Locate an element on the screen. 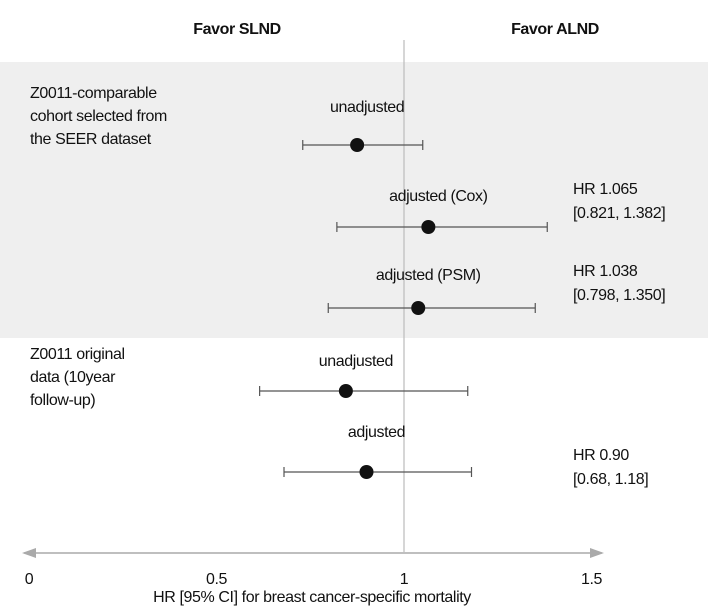 This screenshot has width=708, height=612. x-tick-label: 1 is located at coordinates (404, 579).